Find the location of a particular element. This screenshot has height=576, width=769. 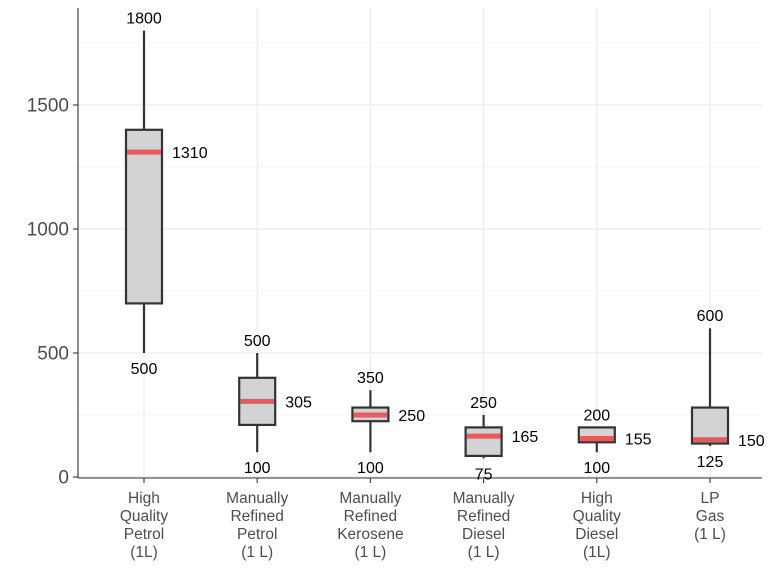

median-label: 1310 is located at coordinates (190, 153).